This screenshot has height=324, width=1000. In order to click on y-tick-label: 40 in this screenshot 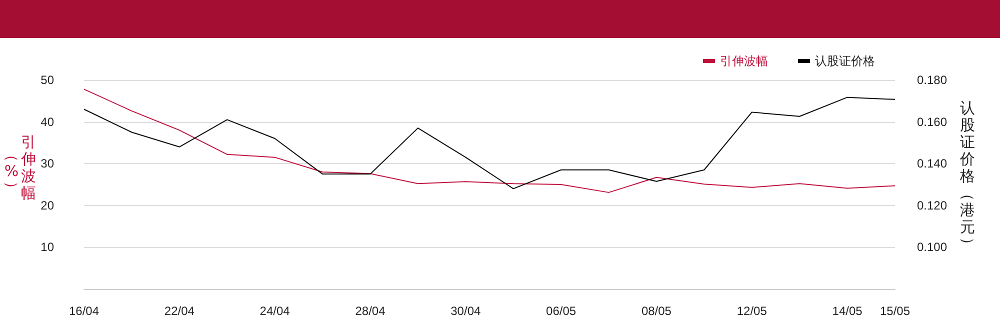, I will do `click(47, 121)`.